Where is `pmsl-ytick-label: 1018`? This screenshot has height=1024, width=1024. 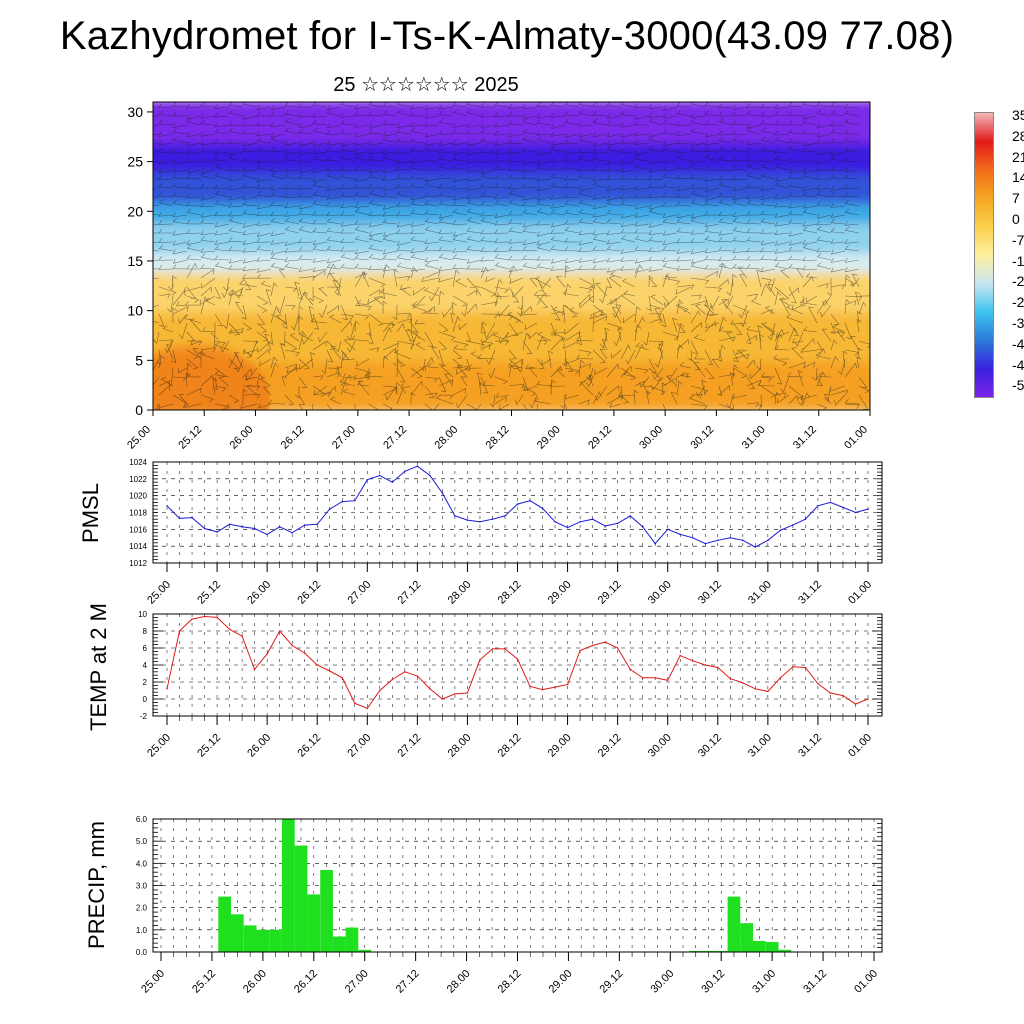
pmsl-ytick-label: 1018 is located at coordinates (138, 513).